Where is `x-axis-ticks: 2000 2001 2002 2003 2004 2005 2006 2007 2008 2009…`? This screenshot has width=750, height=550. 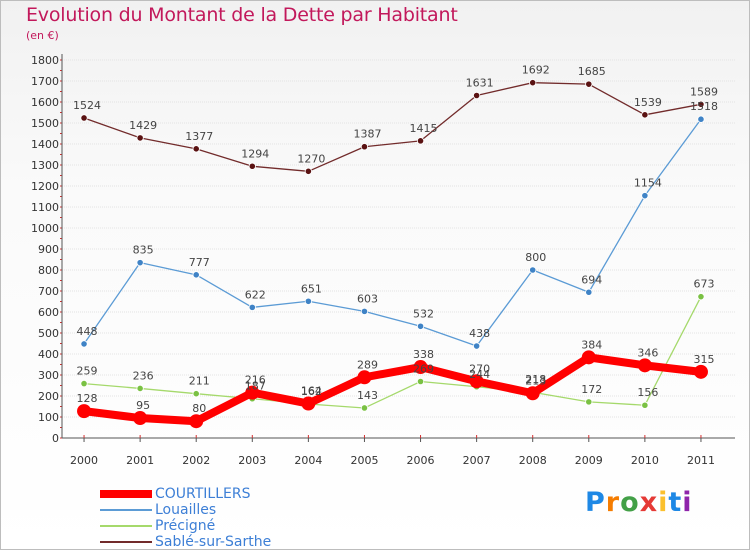 x-axis-ticks: 2000 2001 2002 2003 2004 2005 2006 2007 2008 2009… is located at coordinates (392, 460).